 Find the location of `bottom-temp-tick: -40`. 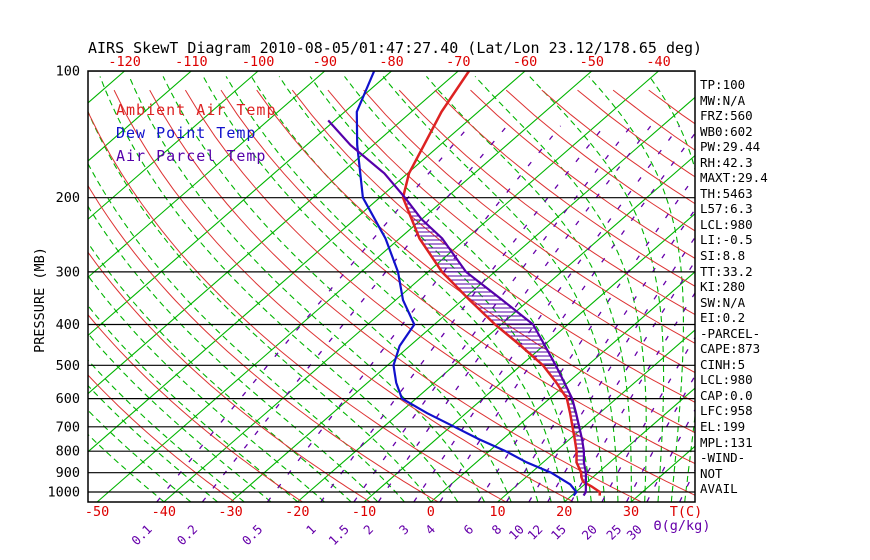

bottom-temp-tick: -40 is located at coordinates (164, 512).